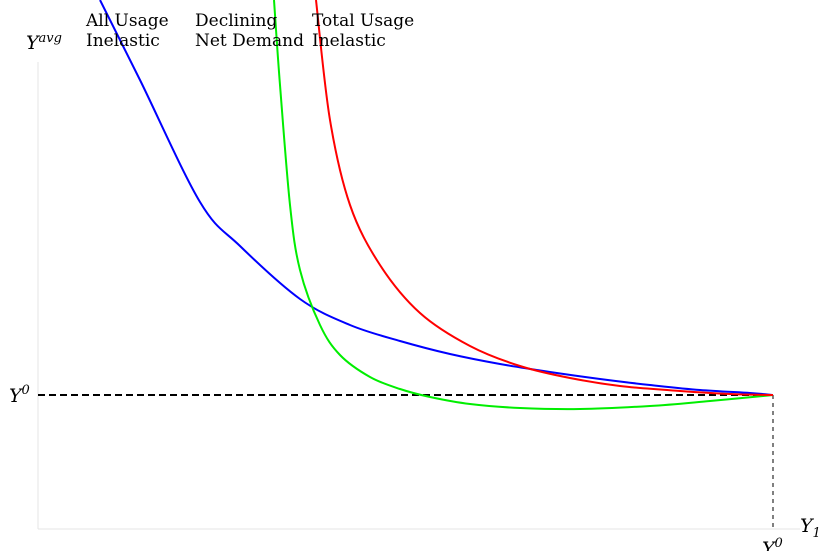 The image size is (823, 551). I want to click on y-axis-label-main: Y, so click(33, 43).